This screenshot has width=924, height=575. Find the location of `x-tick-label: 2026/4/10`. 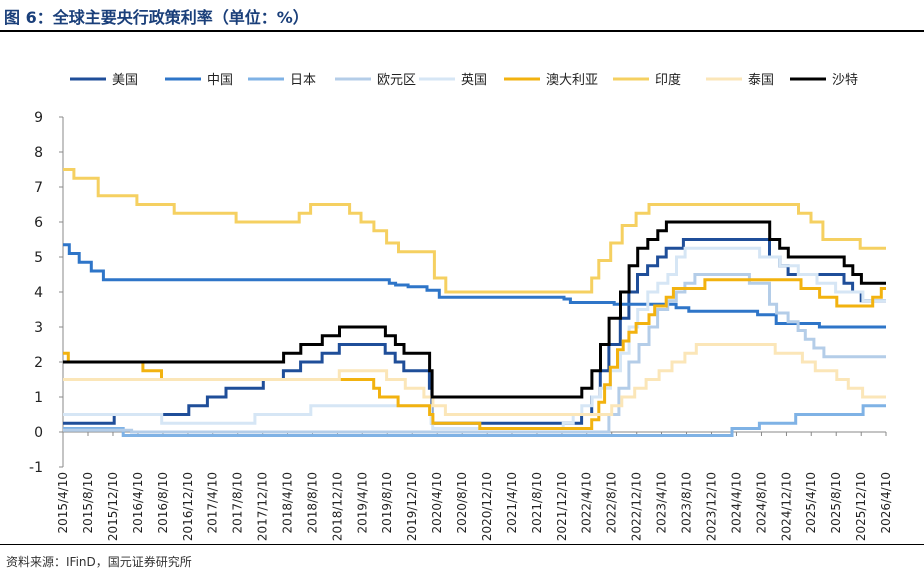

x-tick-label: 2026/4/10 is located at coordinates (886, 503).